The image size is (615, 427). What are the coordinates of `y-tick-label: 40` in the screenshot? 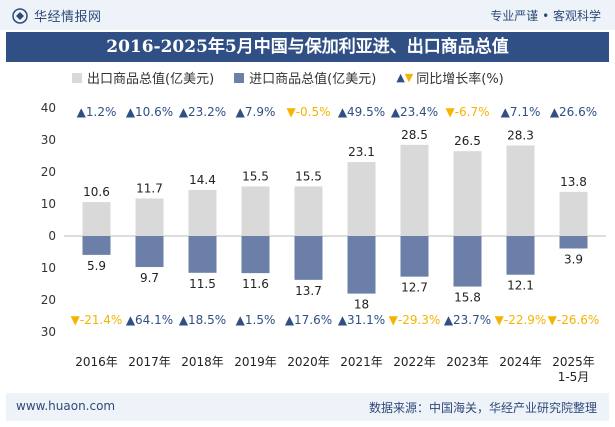 It's located at (48, 108).